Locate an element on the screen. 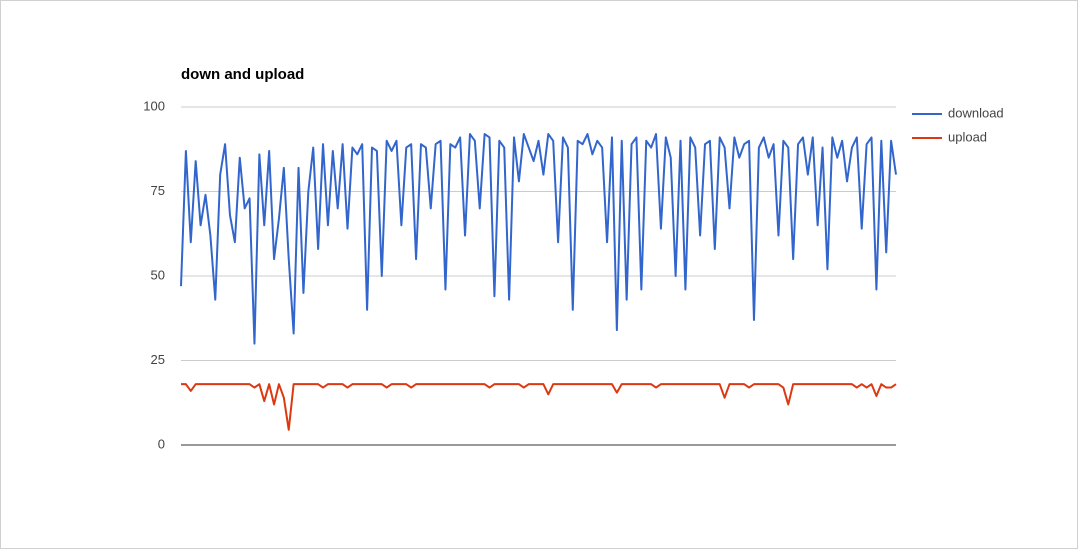  y-tick-label: 0 is located at coordinates (161, 443).